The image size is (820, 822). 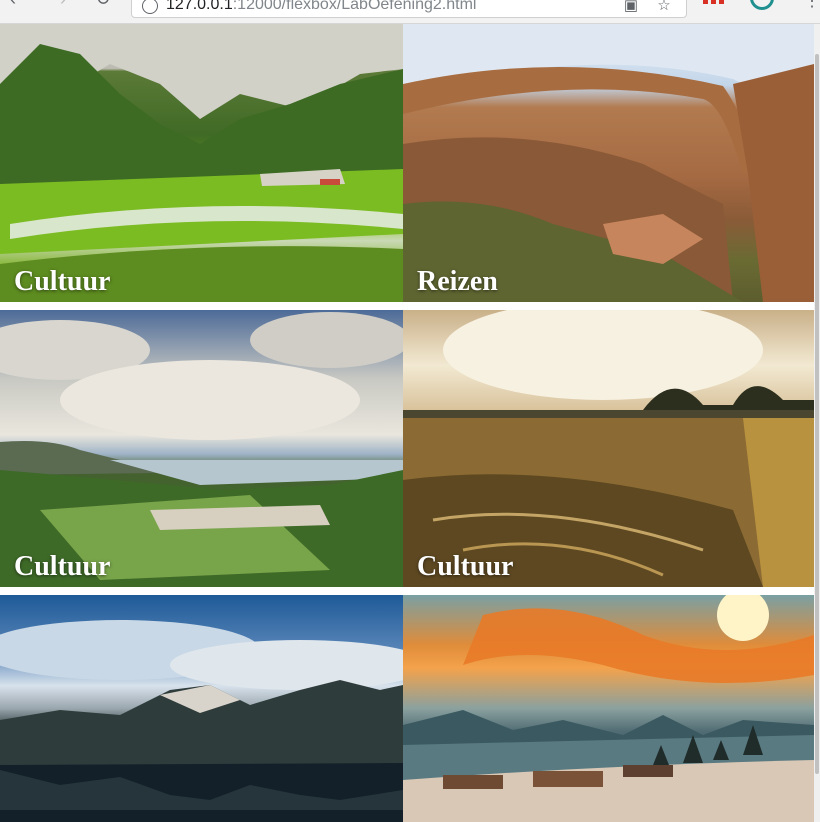 What do you see at coordinates (715, 2) in the screenshot?
I see `extension-icon` at bounding box center [715, 2].